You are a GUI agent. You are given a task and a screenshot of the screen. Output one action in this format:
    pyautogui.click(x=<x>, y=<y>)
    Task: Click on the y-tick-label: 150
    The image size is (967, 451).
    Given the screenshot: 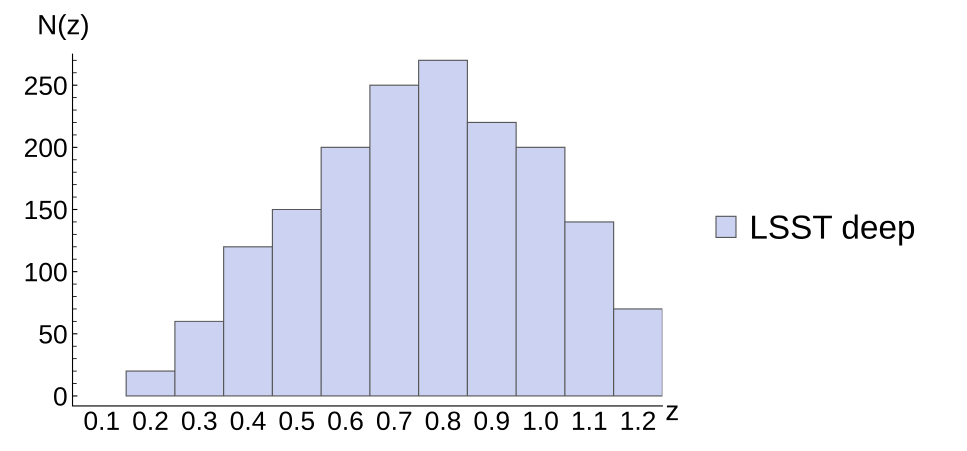 What is the action you would take?
    pyautogui.click(x=46, y=210)
    